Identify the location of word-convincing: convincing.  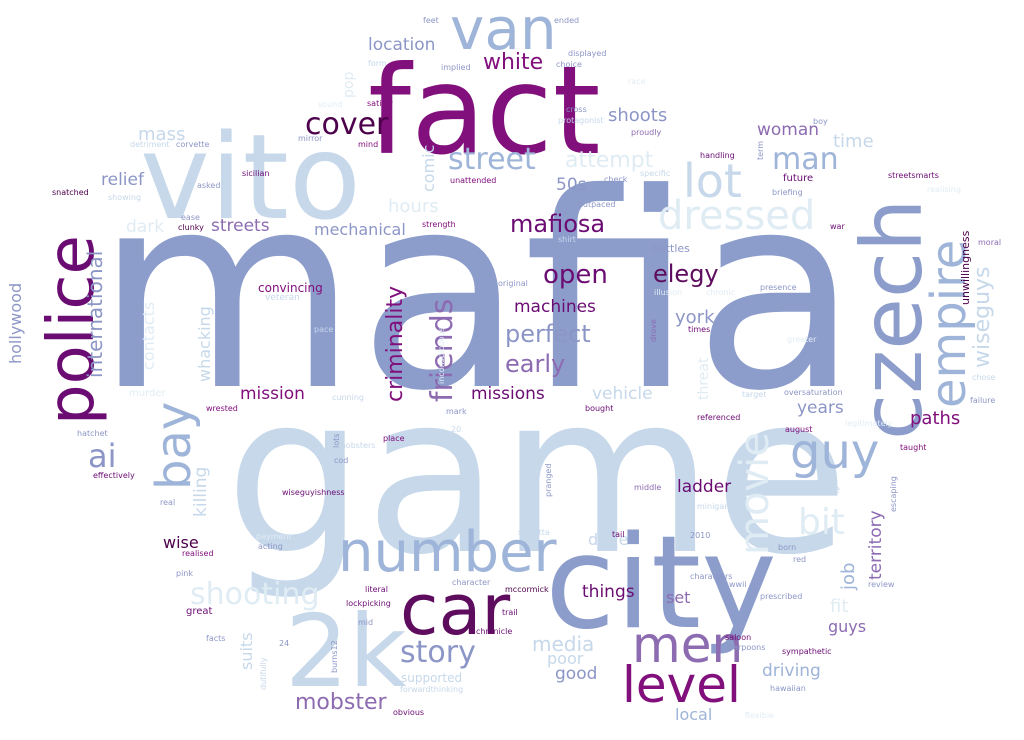
(290, 288).